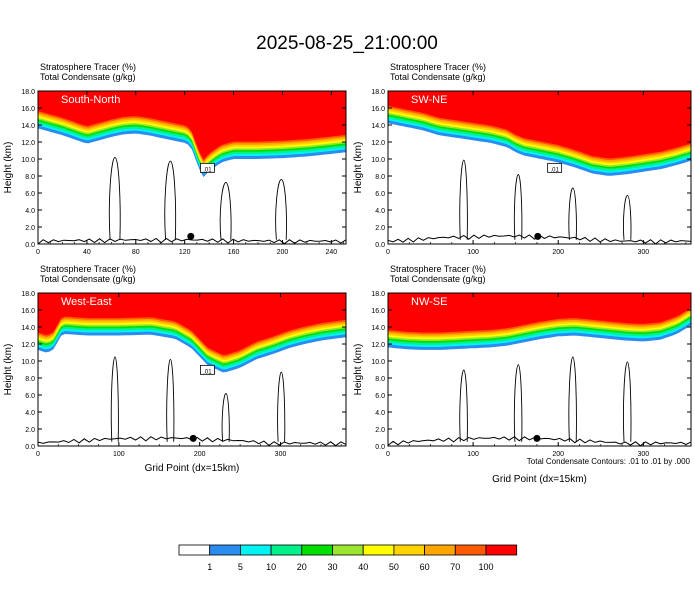 The image size is (695, 612). What do you see at coordinates (90, 100) in the screenshot?
I see `panel-label: South-North` at bounding box center [90, 100].